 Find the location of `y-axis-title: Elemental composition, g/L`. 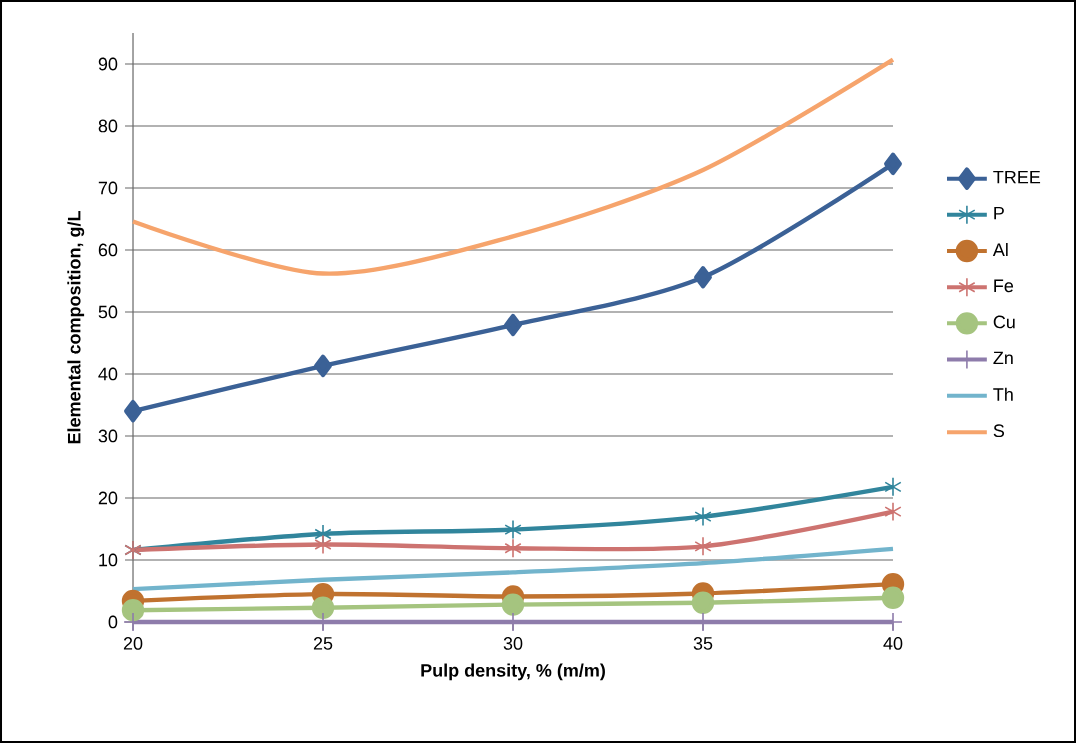

y-axis-title: Elemental composition, g/L is located at coordinates (76, 327).